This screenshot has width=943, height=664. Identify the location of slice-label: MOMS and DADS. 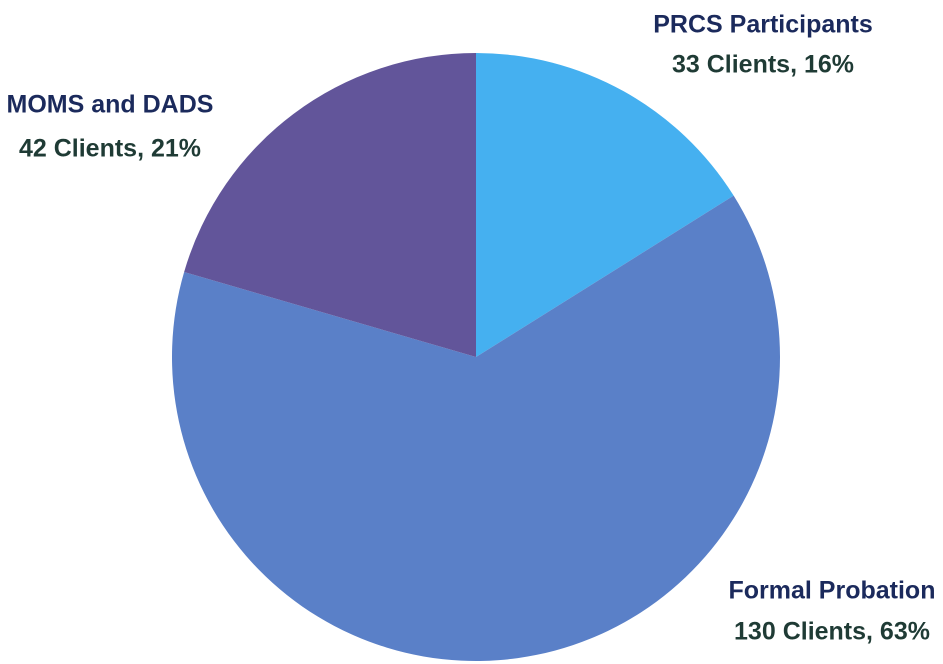
(110, 105).